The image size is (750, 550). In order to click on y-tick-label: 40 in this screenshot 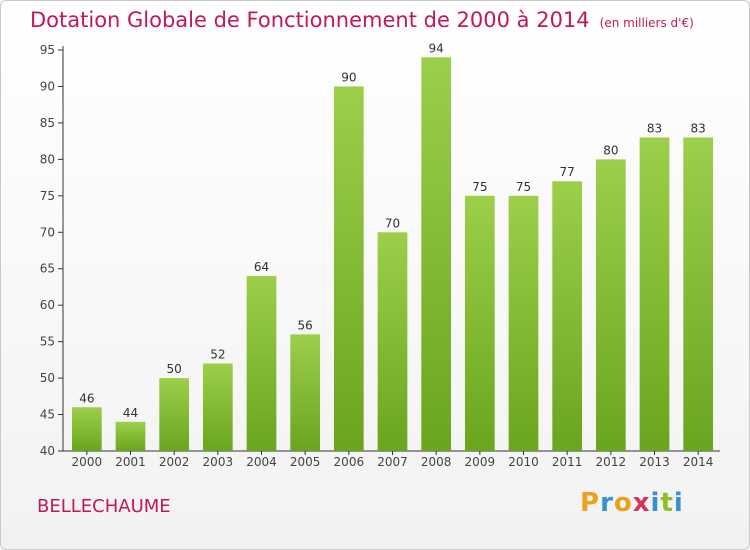, I will do `click(47, 451)`.